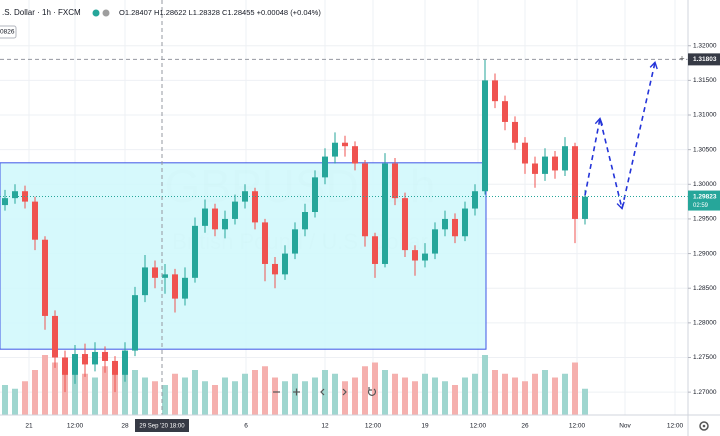 The height and width of the screenshot is (436, 720). What do you see at coordinates (525, 426) in the screenshot?
I see `x-tick-label: 26` at bounding box center [525, 426].